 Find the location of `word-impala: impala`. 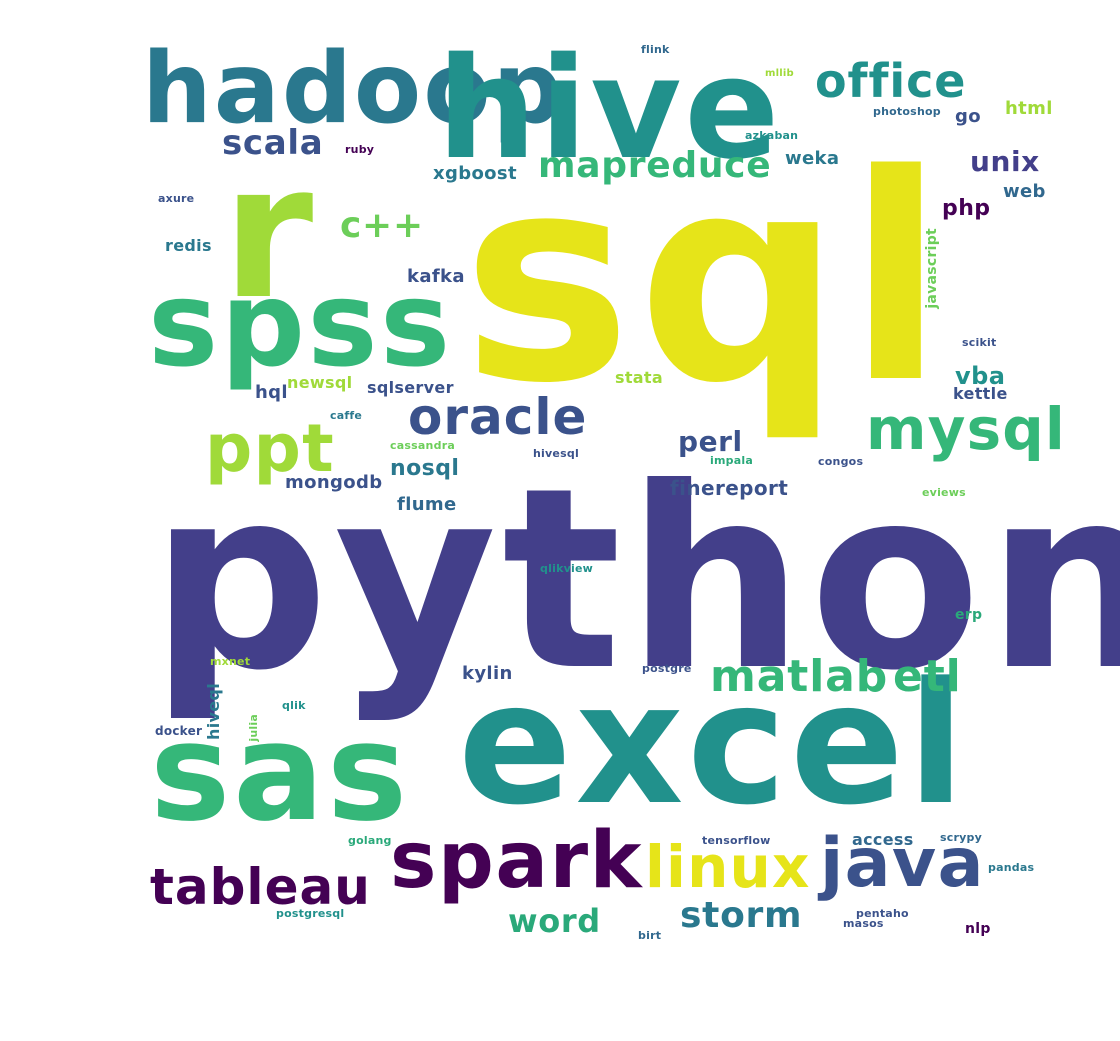

word-impala: impala is located at coordinates (732, 460).